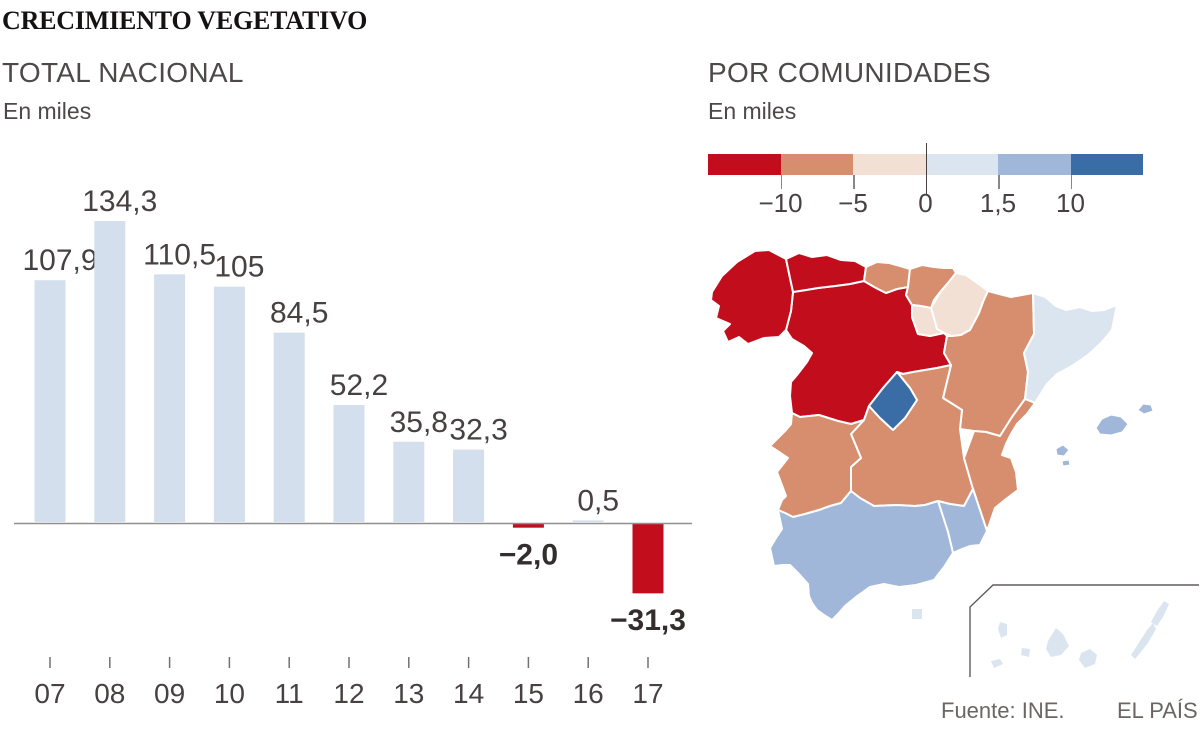 This screenshot has height=731, width=1200. I want to click on legend-tick-label: −5, so click(853, 203).